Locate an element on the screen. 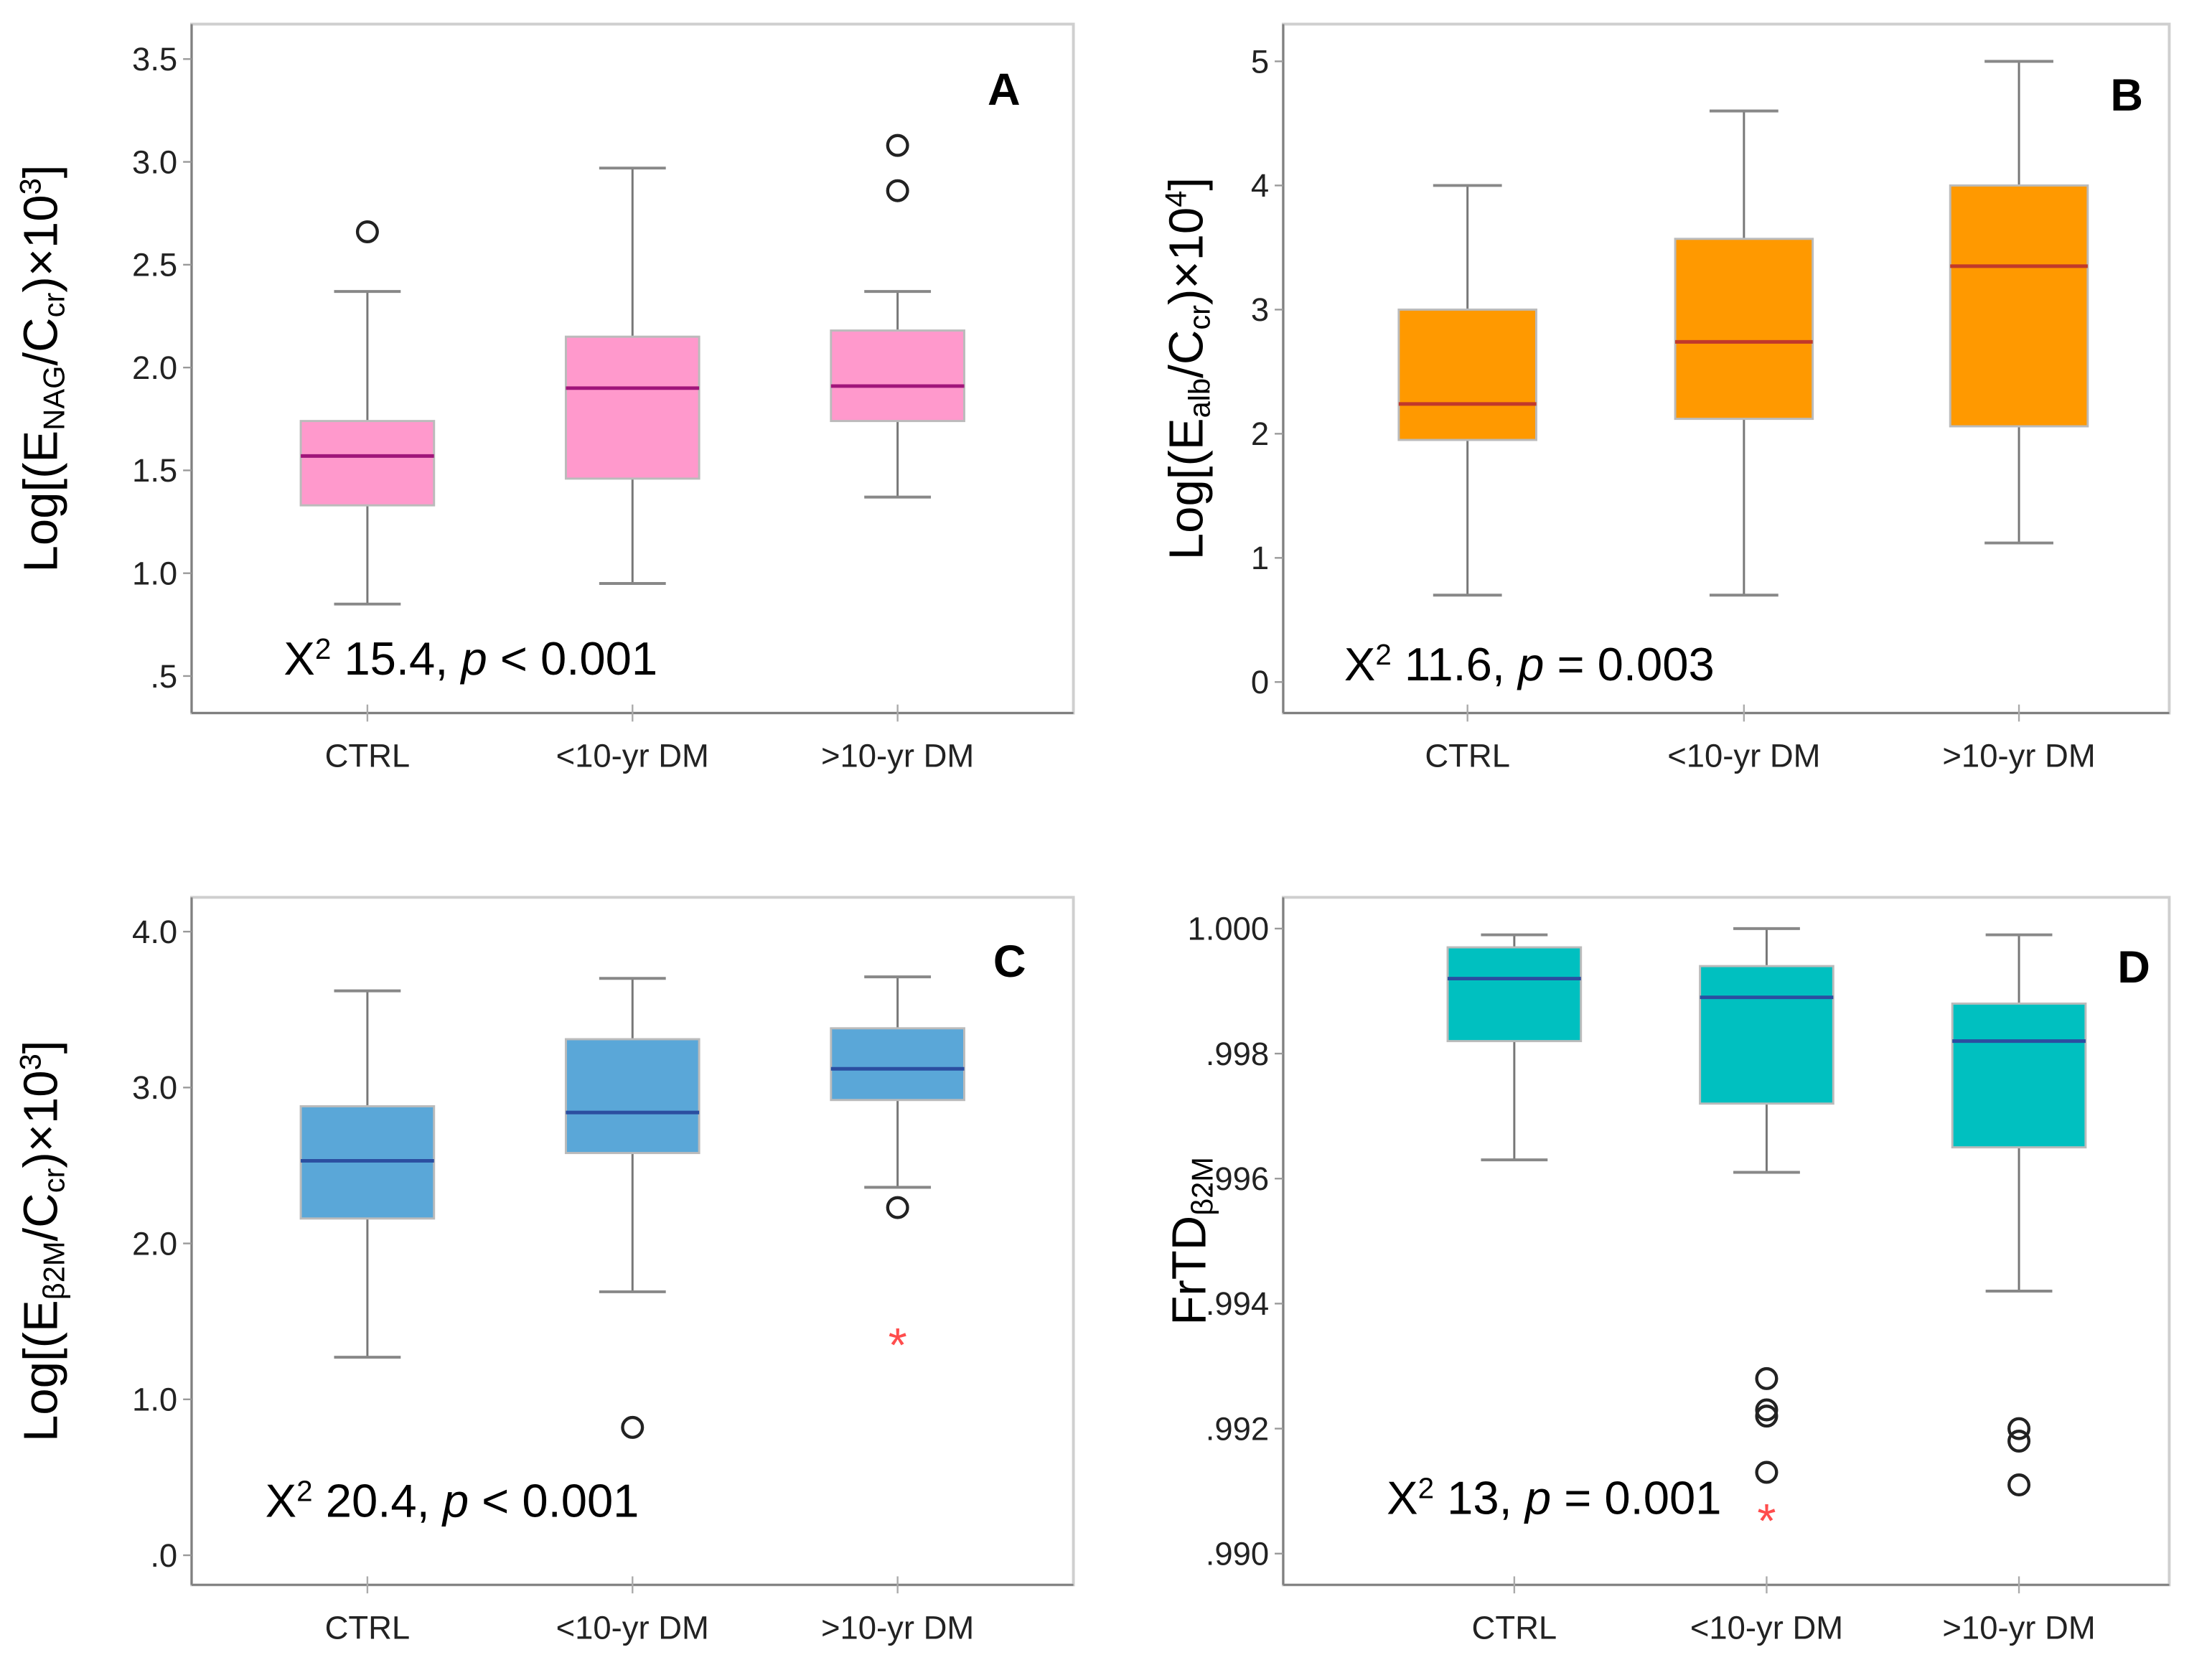 Image resolution: width=2212 pixels, height=1660 pixels. y-axis-label-part: 4 is located at coordinates (1175, 199).